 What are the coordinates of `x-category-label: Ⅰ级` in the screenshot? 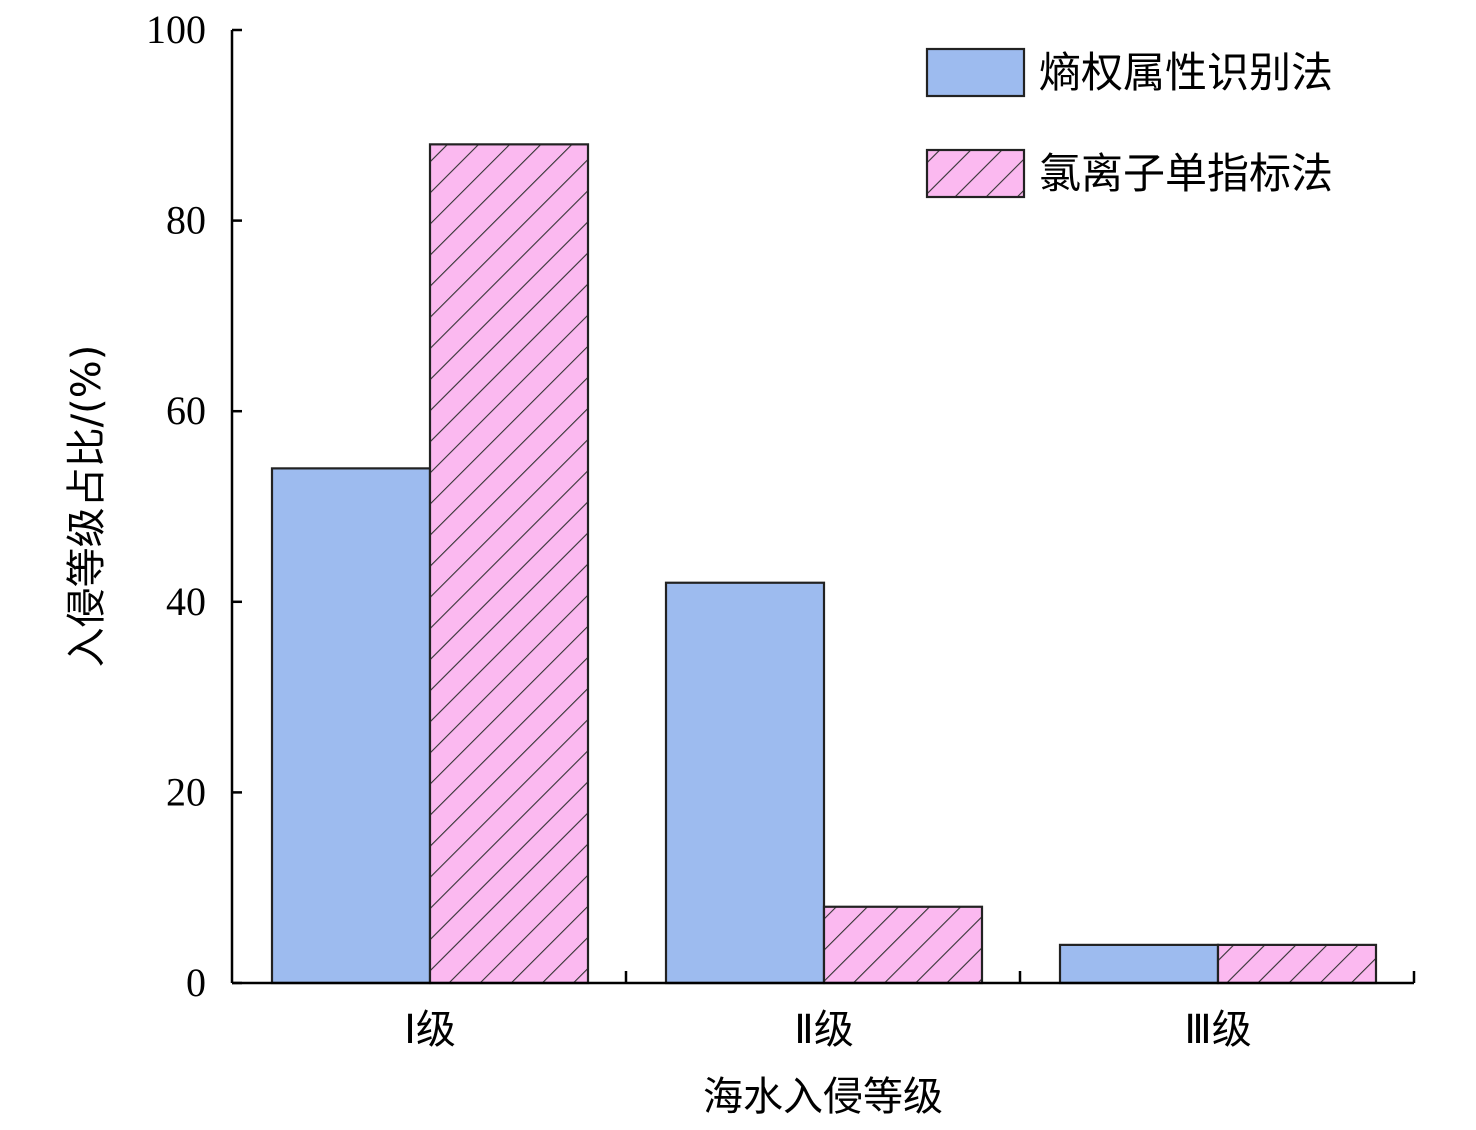 It's located at (430, 1030).